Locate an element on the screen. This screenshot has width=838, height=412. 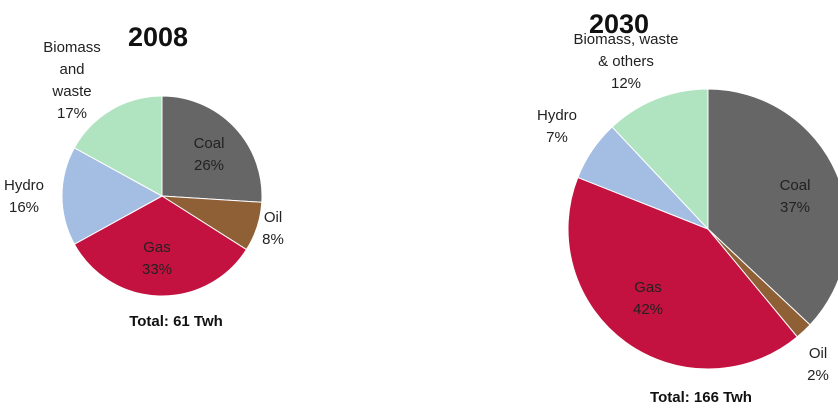
chart-total-2008: Total: 61 Twh is located at coordinates (176, 321).